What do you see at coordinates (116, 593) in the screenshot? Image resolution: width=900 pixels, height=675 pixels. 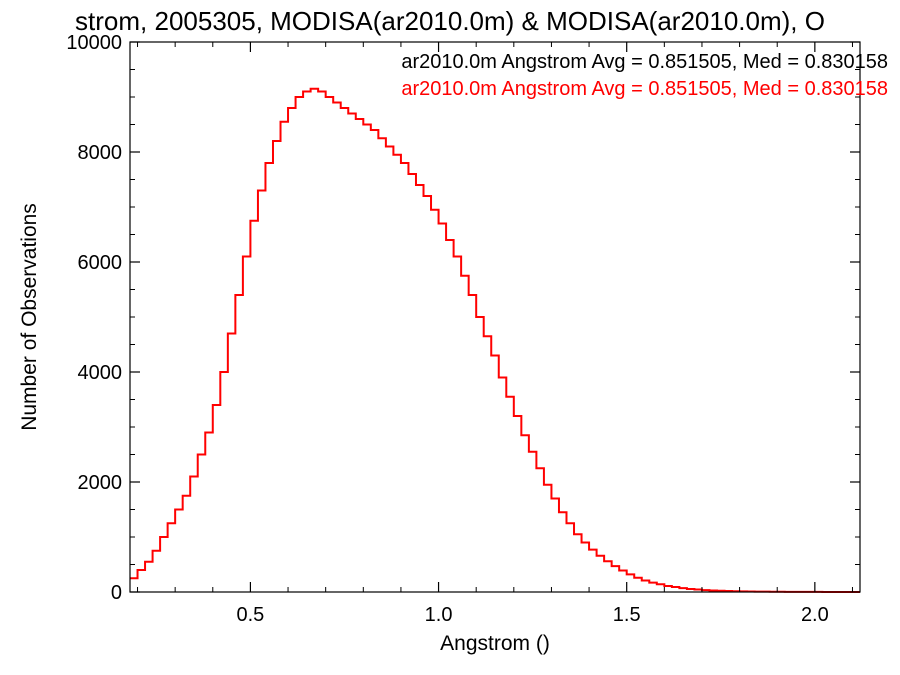 I see `y-tick-label: 0` at bounding box center [116, 593].